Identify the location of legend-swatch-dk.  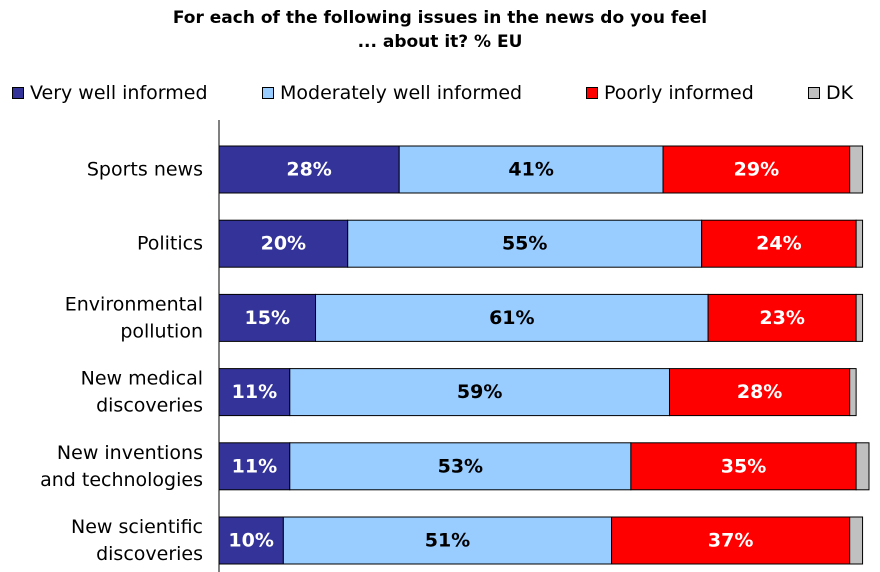
(814, 93).